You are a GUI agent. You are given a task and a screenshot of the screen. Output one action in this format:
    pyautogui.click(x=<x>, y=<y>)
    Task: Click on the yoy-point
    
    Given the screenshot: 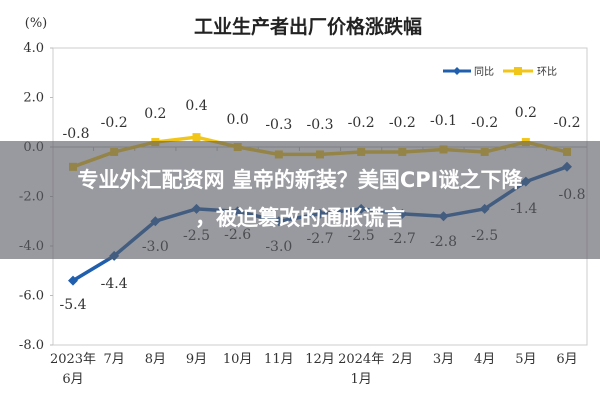 What is the action you would take?
    pyautogui.click(x=73, y=280)
    